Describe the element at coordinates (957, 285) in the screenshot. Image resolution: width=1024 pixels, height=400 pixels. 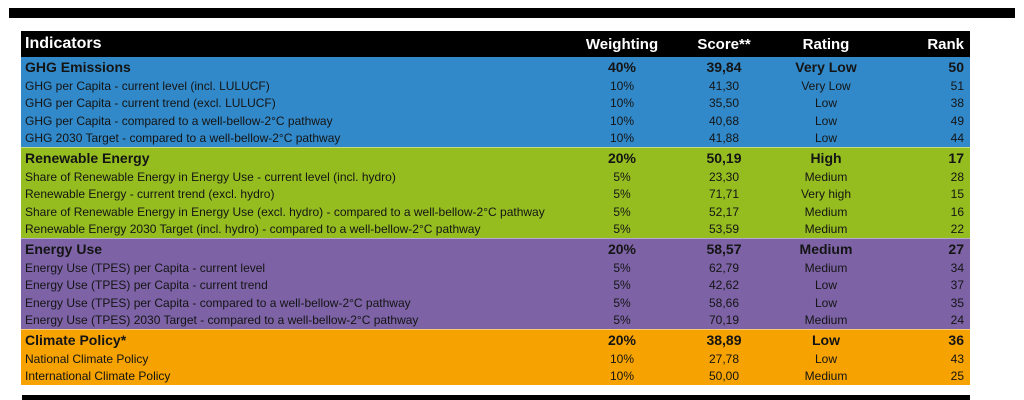
I see `cell-rank: 37` at that location.